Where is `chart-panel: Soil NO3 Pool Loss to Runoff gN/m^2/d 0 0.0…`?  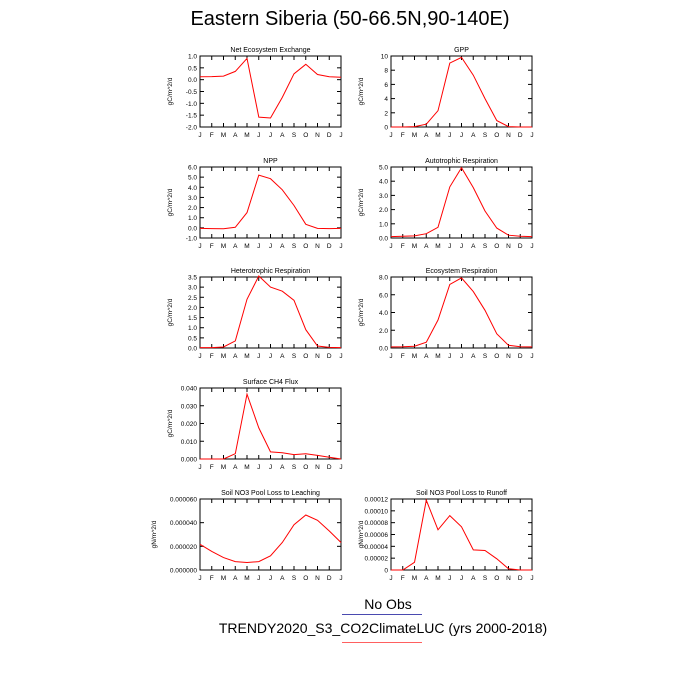 chart-panel: Soil NO3 Pool Loss to Runoff gN/m^2/d 0 0.0… is located at coordinates (446, 536).